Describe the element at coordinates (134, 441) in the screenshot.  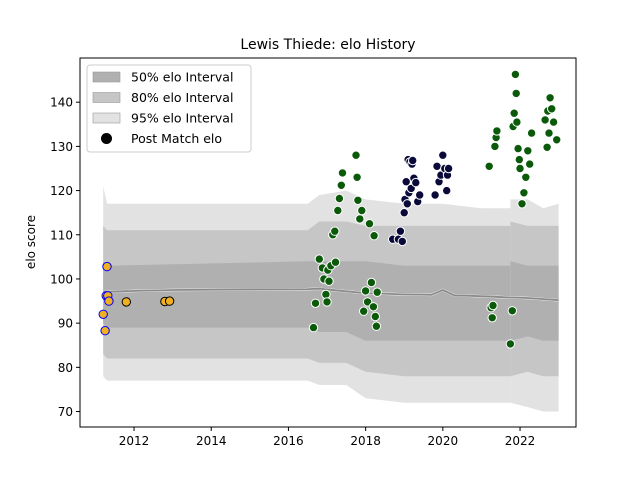
I see `x-tick-label: 2012` at that location.